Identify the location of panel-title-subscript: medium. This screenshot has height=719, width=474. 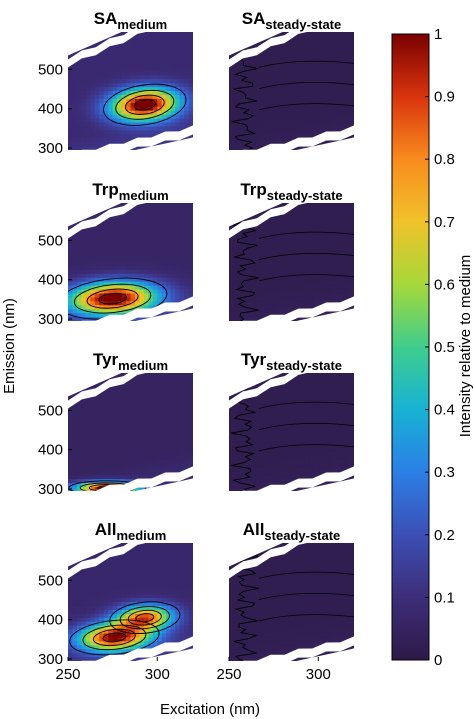
(144, 195).